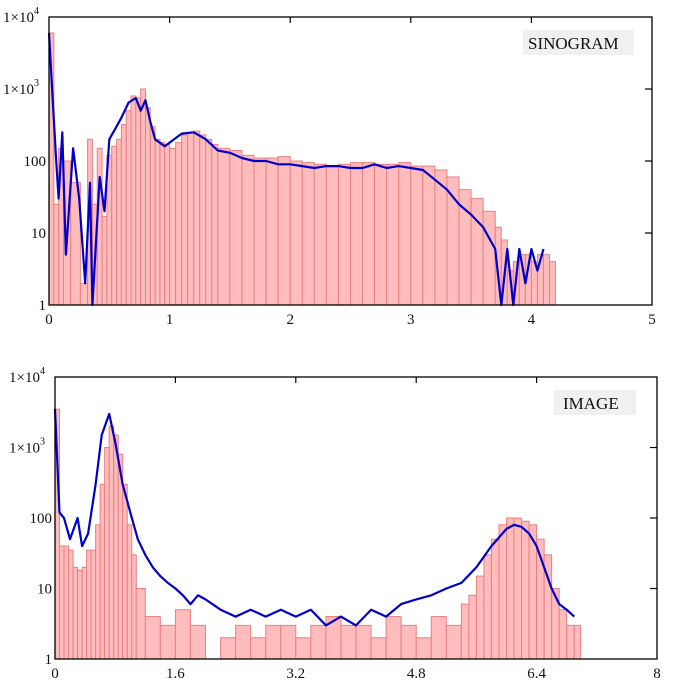  I want to click on sinogram-title-badge: SINOGRAM, so click(578, 42).